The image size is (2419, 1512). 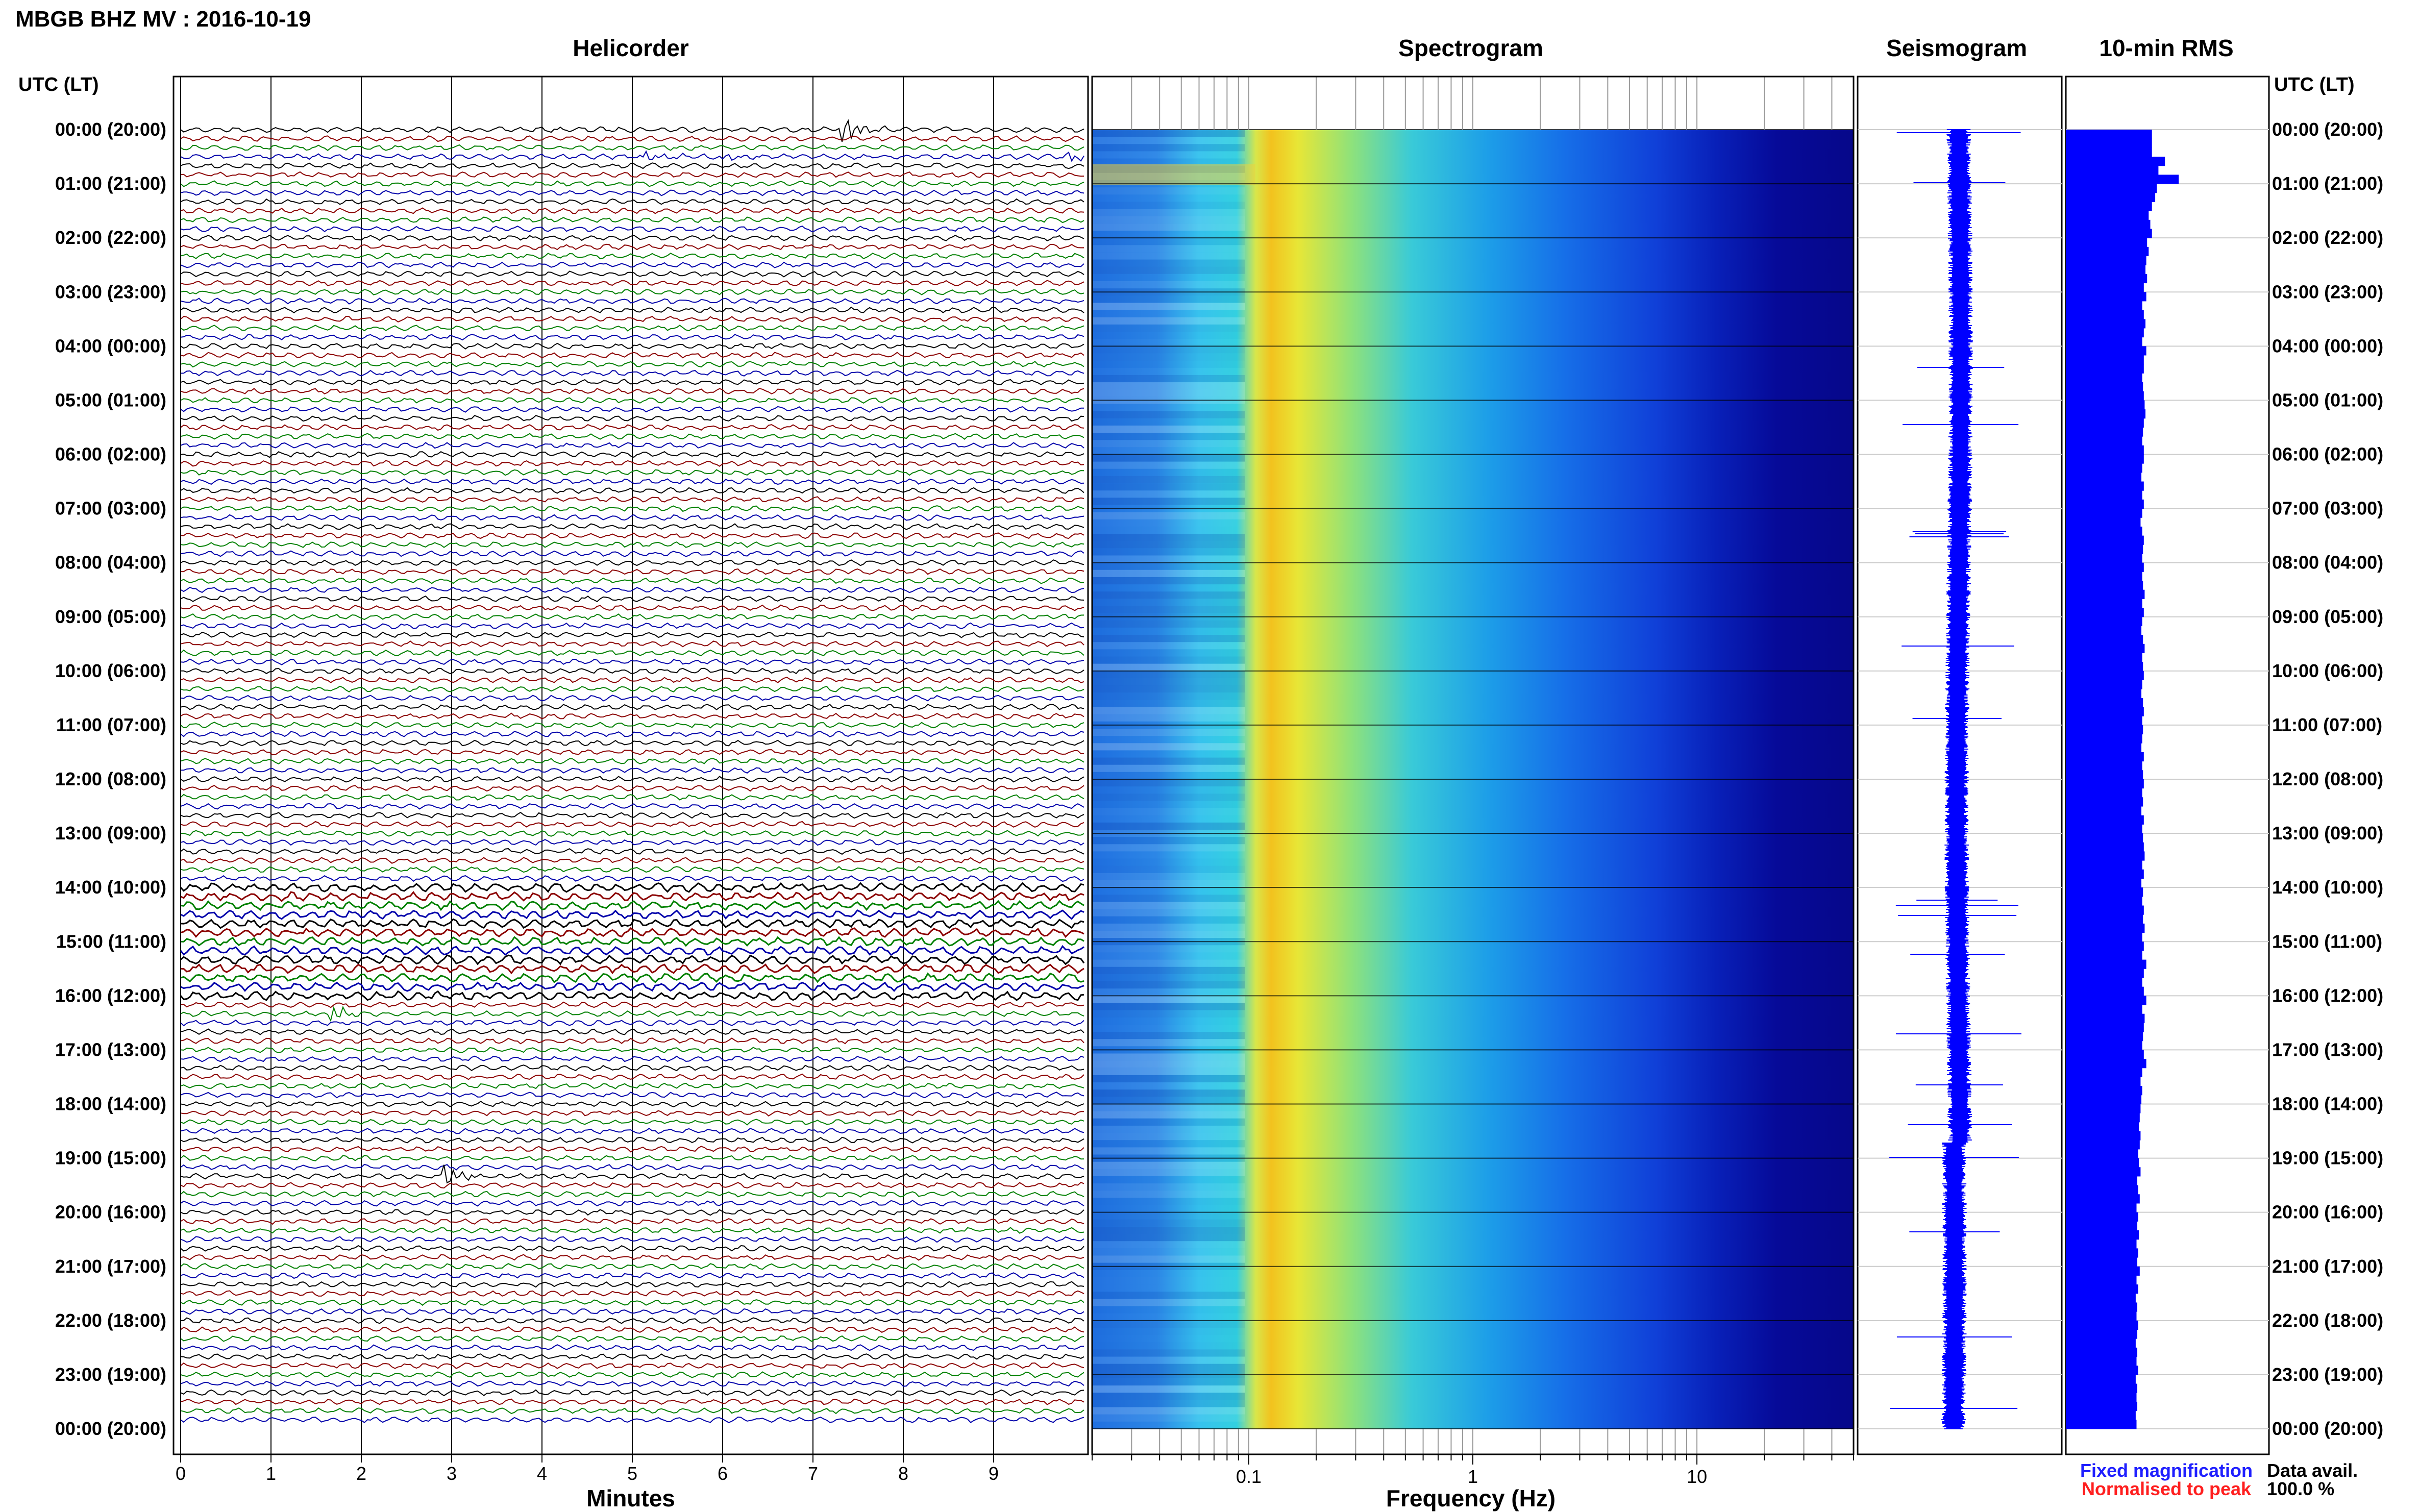 What do you see at coordinates (542, 1473) in the screenshot?
I see `minute-tick-label: 4` at bounding box center [542, 1473].